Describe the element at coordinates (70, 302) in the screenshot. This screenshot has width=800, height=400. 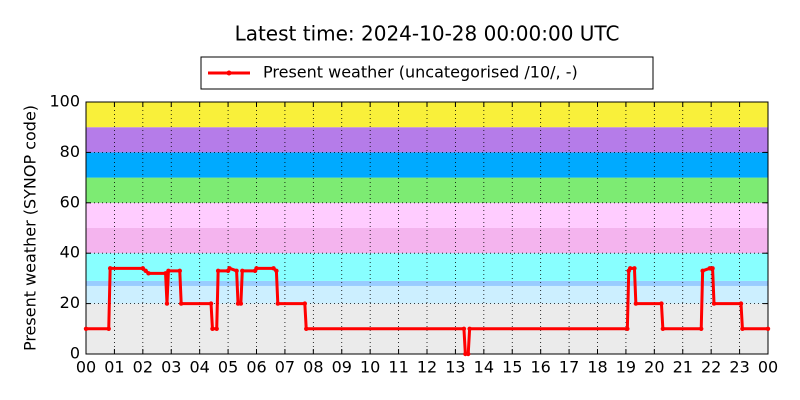
I see `y-tick-label: 20` at that location.